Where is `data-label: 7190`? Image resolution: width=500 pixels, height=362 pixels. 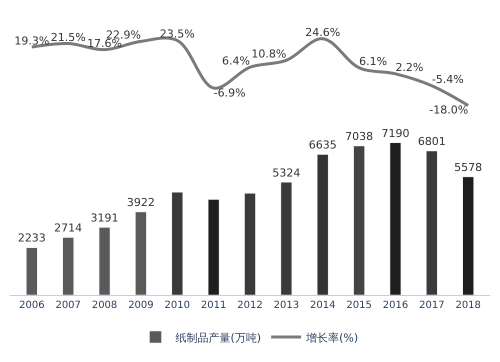 data-label: 7190 is located at coordinates (395, 133).